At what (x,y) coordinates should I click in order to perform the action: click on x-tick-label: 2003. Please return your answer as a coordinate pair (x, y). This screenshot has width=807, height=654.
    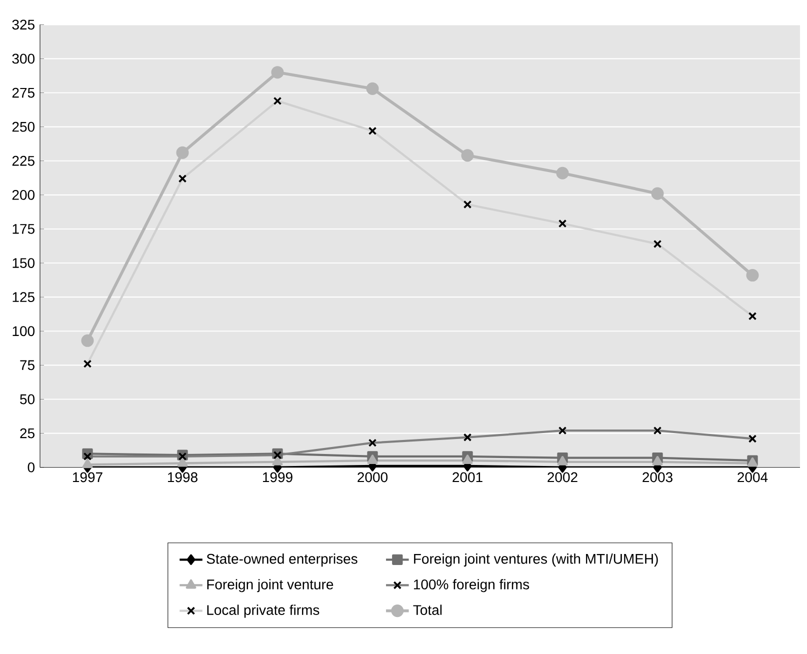
    Looking at the image, I should click on (657, 477).